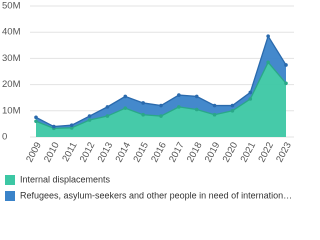 This screenshot has height=240, width=320. Describe the element at coordinates (69, 151) in the screenshot. I see `x-tick-label: 2011` at that location.